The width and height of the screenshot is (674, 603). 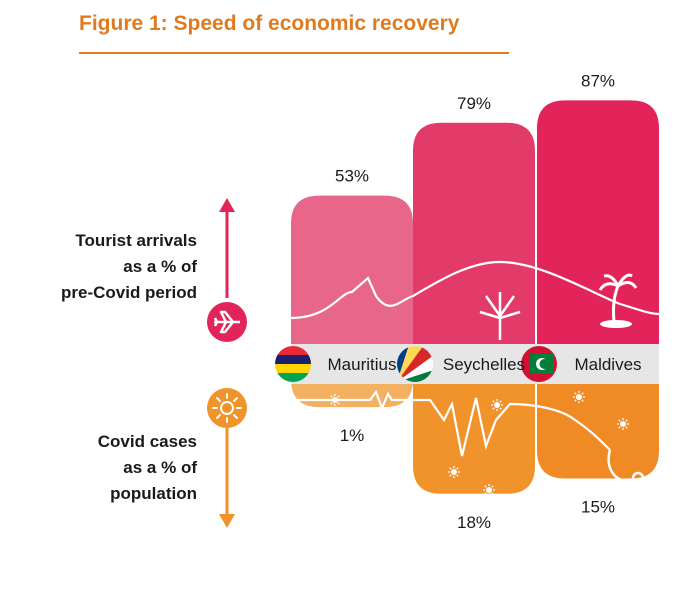 I want to click on arrivals-label-line-3: pre-Covid period, so click(x=128, y=292).